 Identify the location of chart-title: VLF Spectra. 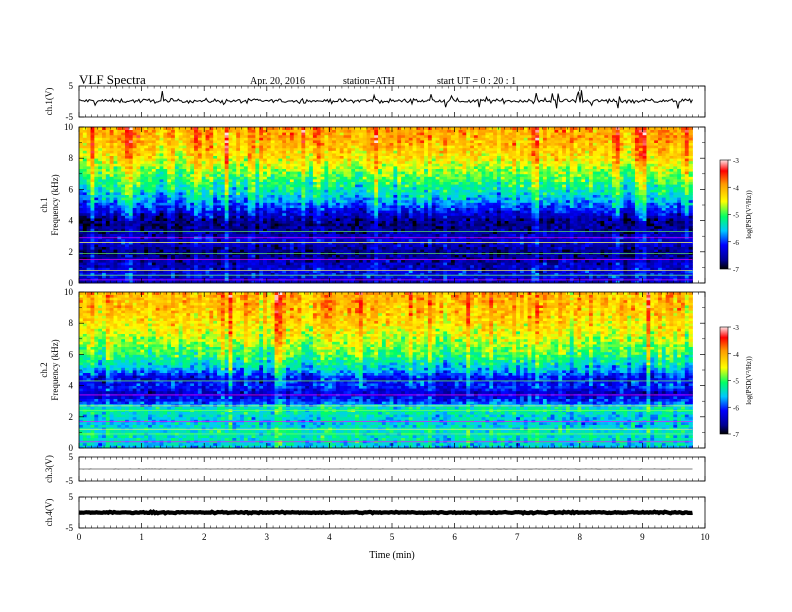
(112, 80).